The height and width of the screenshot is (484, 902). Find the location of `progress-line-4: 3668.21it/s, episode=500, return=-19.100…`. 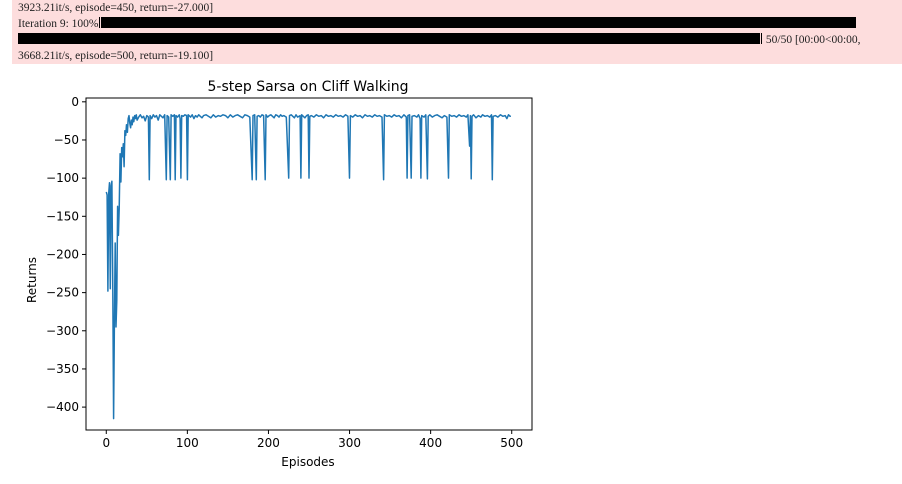

progress-line-4: 3668.21it/s, episode=500, return=-19.100… is located at coordinates (460, 56).